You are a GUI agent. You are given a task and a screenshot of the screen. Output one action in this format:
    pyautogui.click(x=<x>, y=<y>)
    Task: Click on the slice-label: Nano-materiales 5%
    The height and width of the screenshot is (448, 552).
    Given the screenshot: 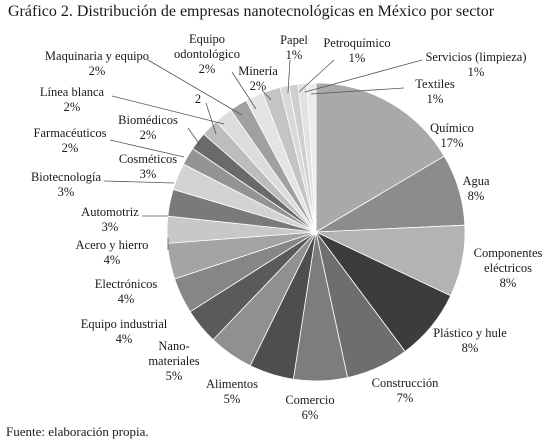 What is the action you would take?
    pyautogui.click(x=173, y=361)
    